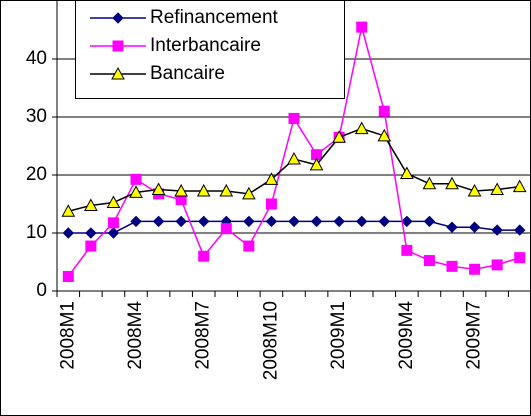 Image resolution: width=531 pixels, height=416 pixels. Describe the element at coordinates (270, 340) in the screenshot. I see `x-tick-label: 2008M10` at that location.